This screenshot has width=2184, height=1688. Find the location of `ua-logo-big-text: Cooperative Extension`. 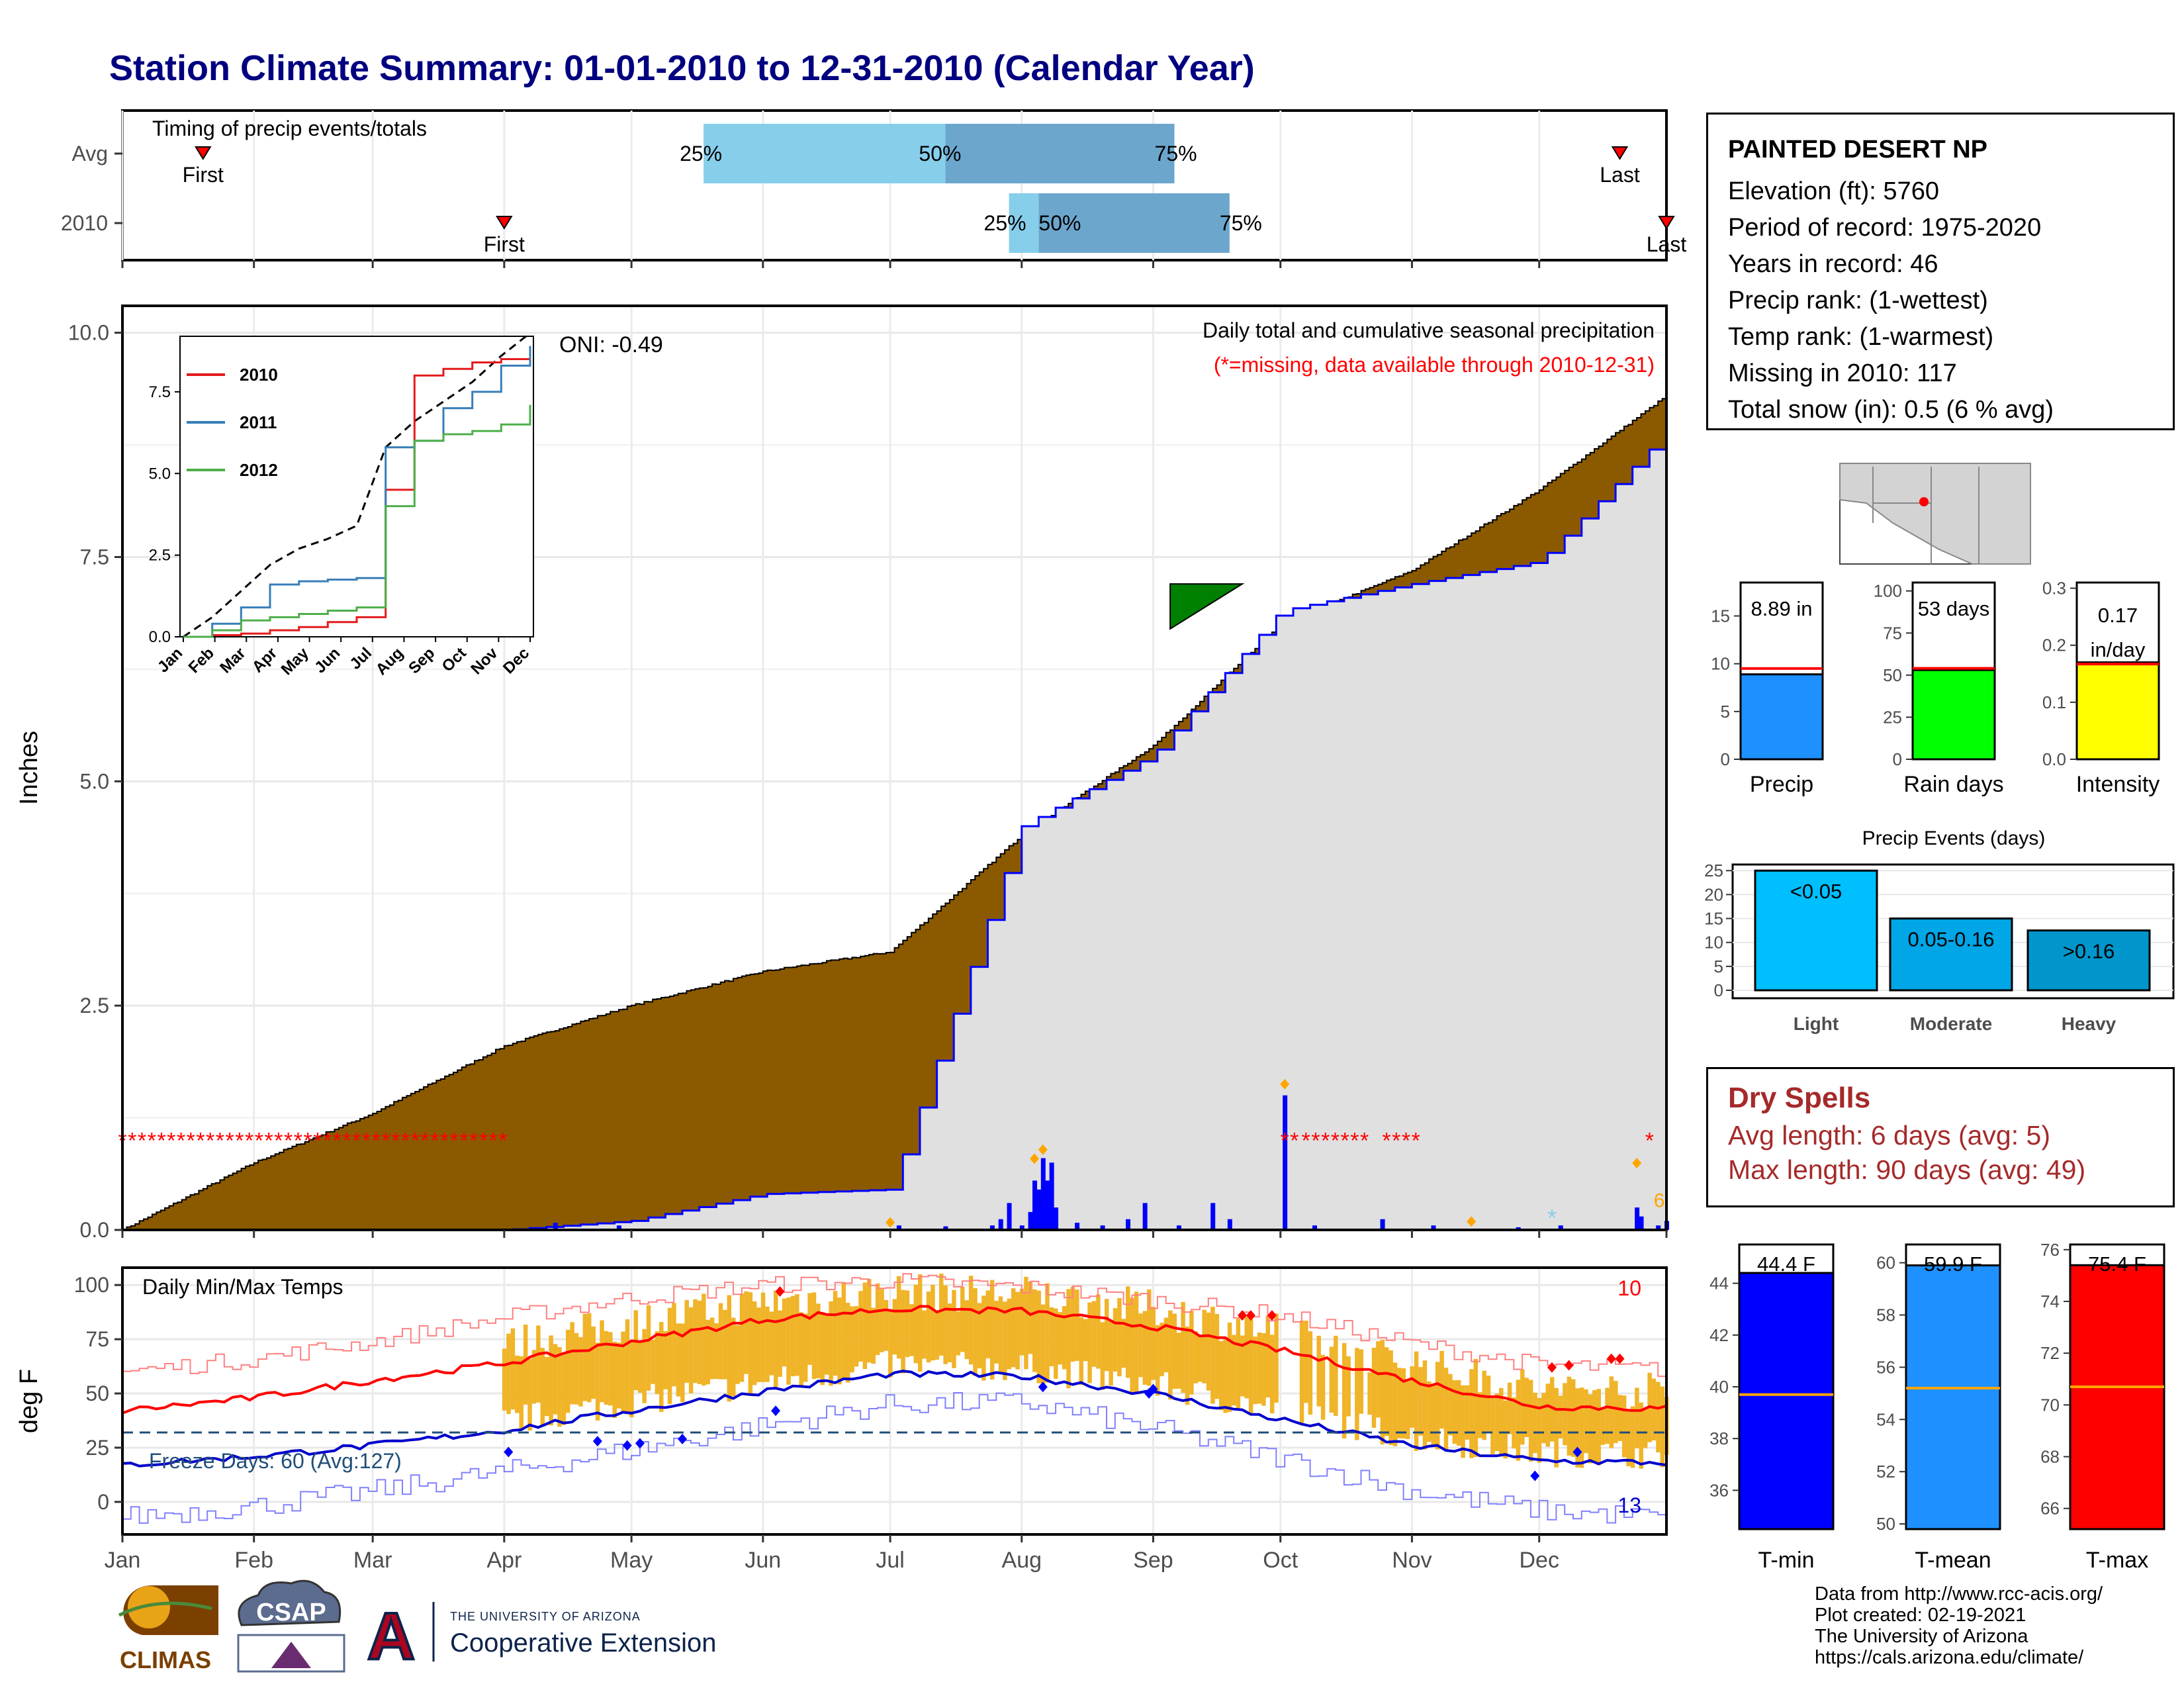

ua-logo-big-text: Cooperative Extension is located at coordinates (583, 1643).